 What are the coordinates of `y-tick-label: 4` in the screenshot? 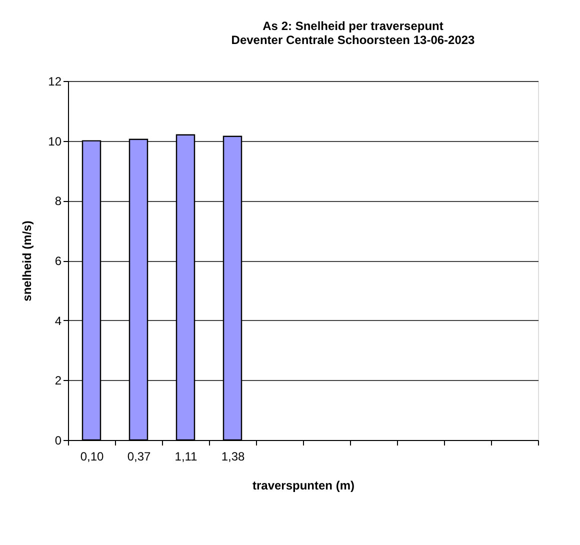 It's located at (58, 321).